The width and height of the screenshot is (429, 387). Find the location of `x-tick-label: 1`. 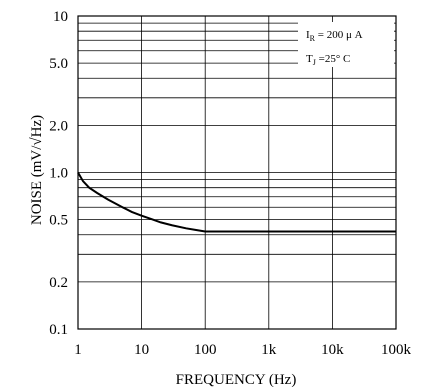

x-tick-label: 1 is located at coordinates (78, 350).